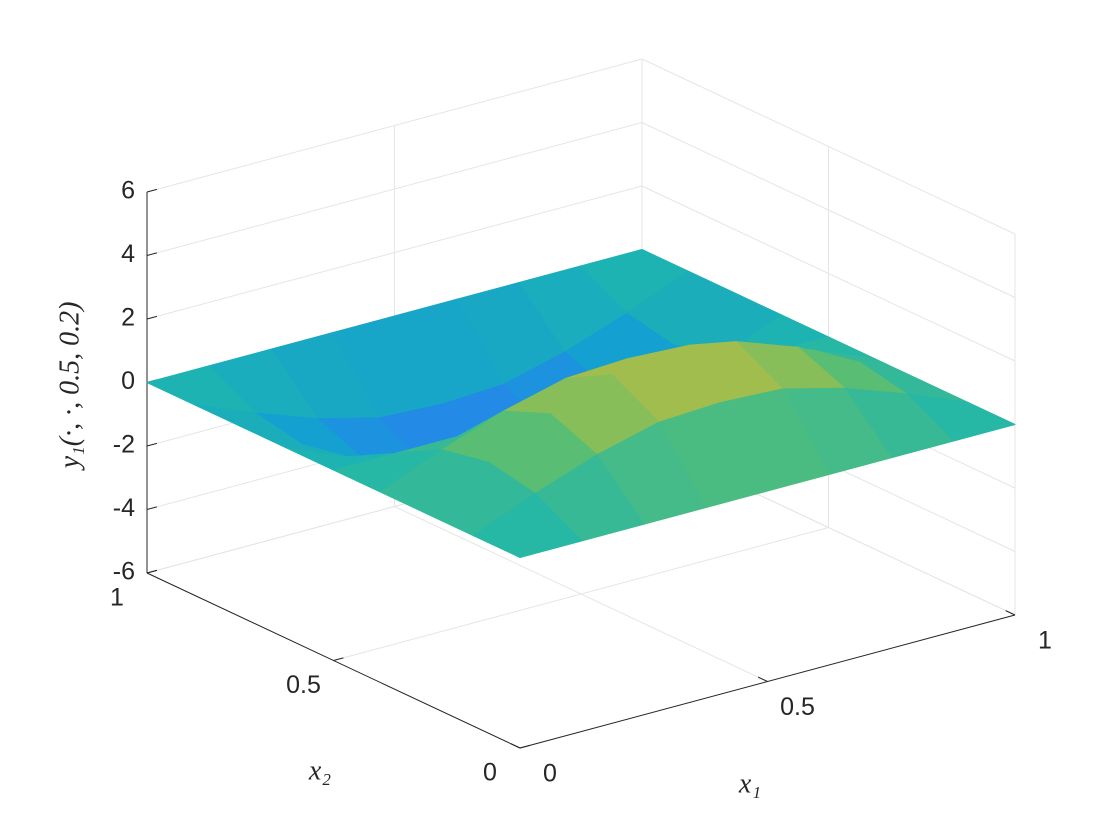 The height and width of the screenshot is (840, 1120). I want to click on x-tick-label: 0, so click(550, 774).